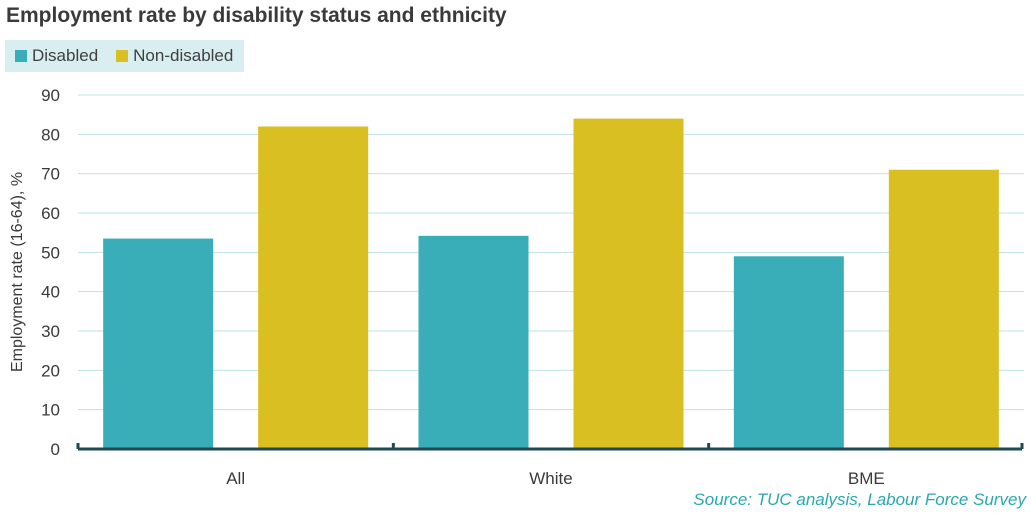 The width and height of the screenshot is (1032, 516). I want to click on legend: Disabled Non-disabled, so click(124, 56).